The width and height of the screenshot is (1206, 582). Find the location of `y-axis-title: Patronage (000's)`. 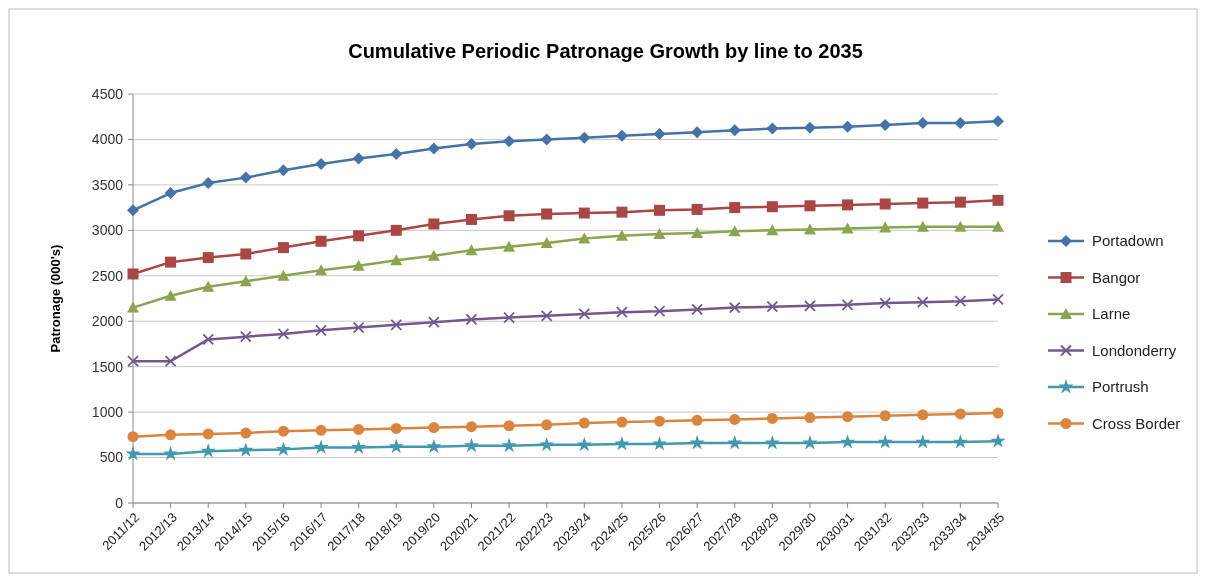

y-axis-title: Patronage (000's) is located at coordinates (55, 298).